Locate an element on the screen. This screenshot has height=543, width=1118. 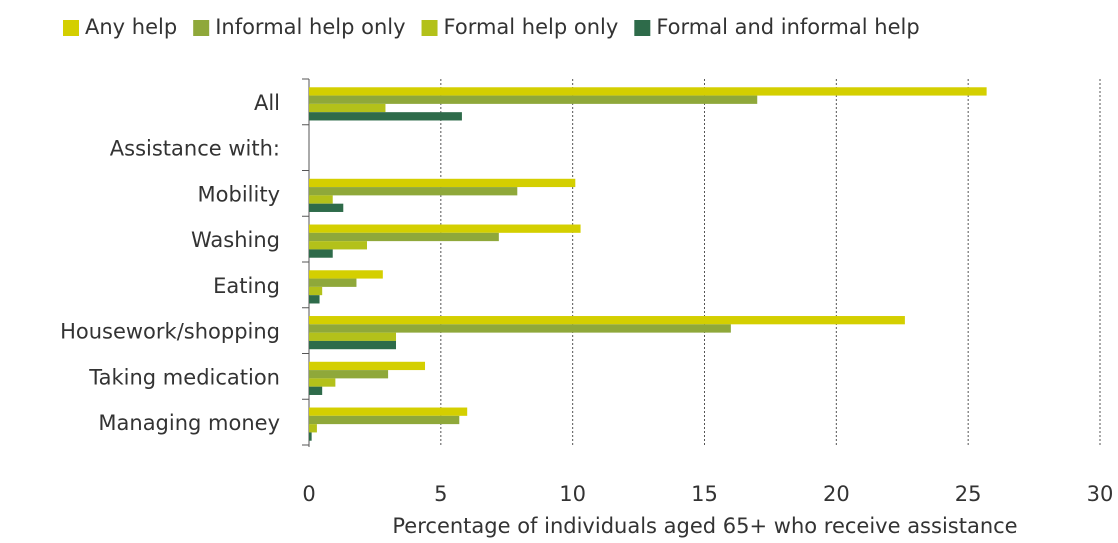
y-tick-label: All is located at coordinates (267, 103).